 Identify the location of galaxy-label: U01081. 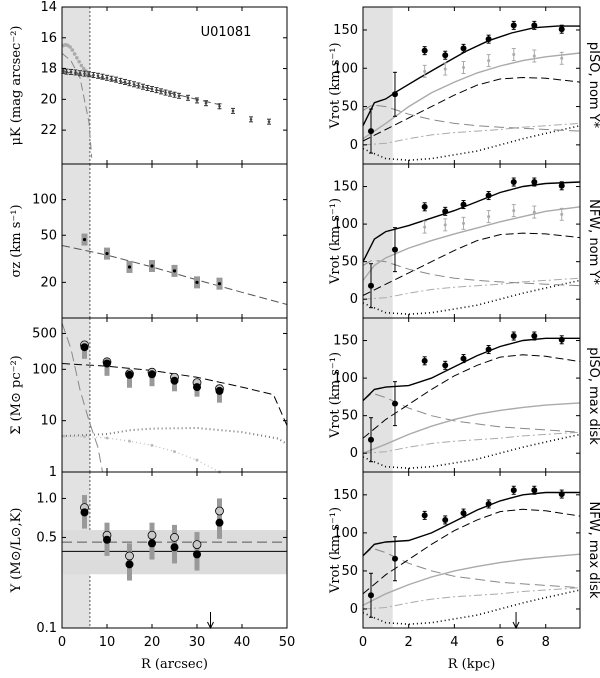
(226, 32).